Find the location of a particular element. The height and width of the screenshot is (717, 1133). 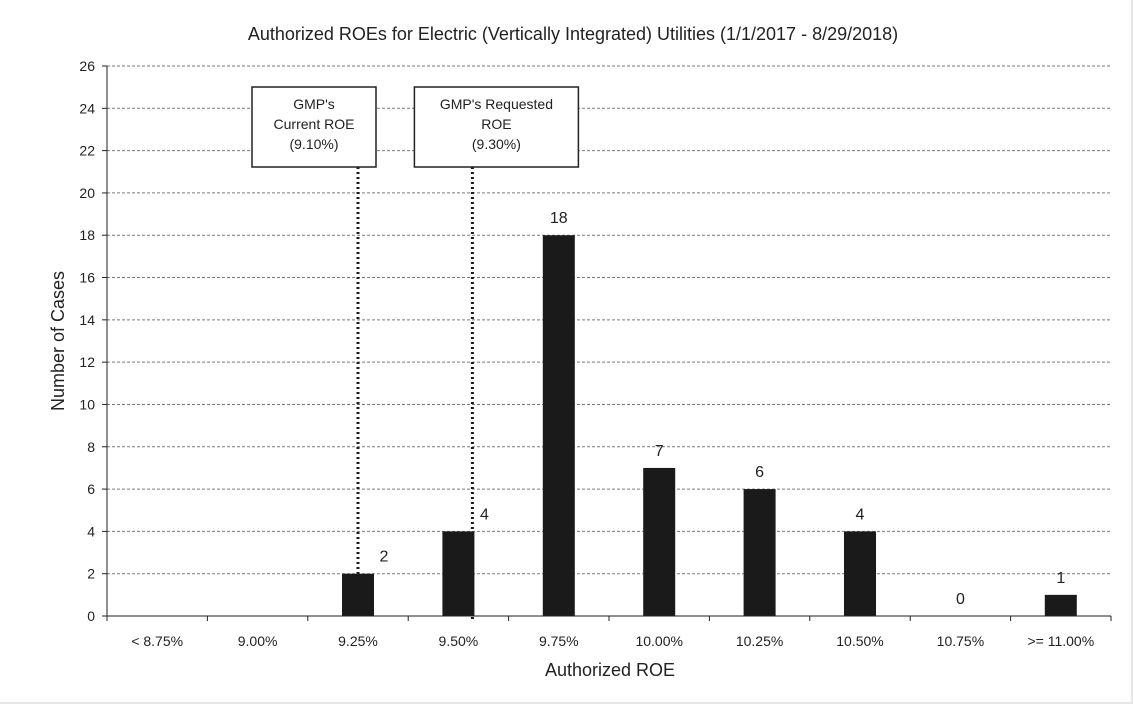

annotation-text: (9.30%) is located at coordinates (496, 144).